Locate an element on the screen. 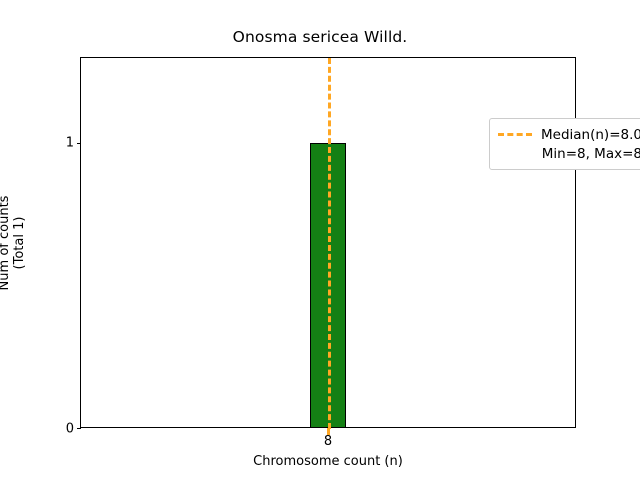 The image size is (640, 480). y-axis-label: Num of counts (Total 1) is located at coordinates (13, 242).